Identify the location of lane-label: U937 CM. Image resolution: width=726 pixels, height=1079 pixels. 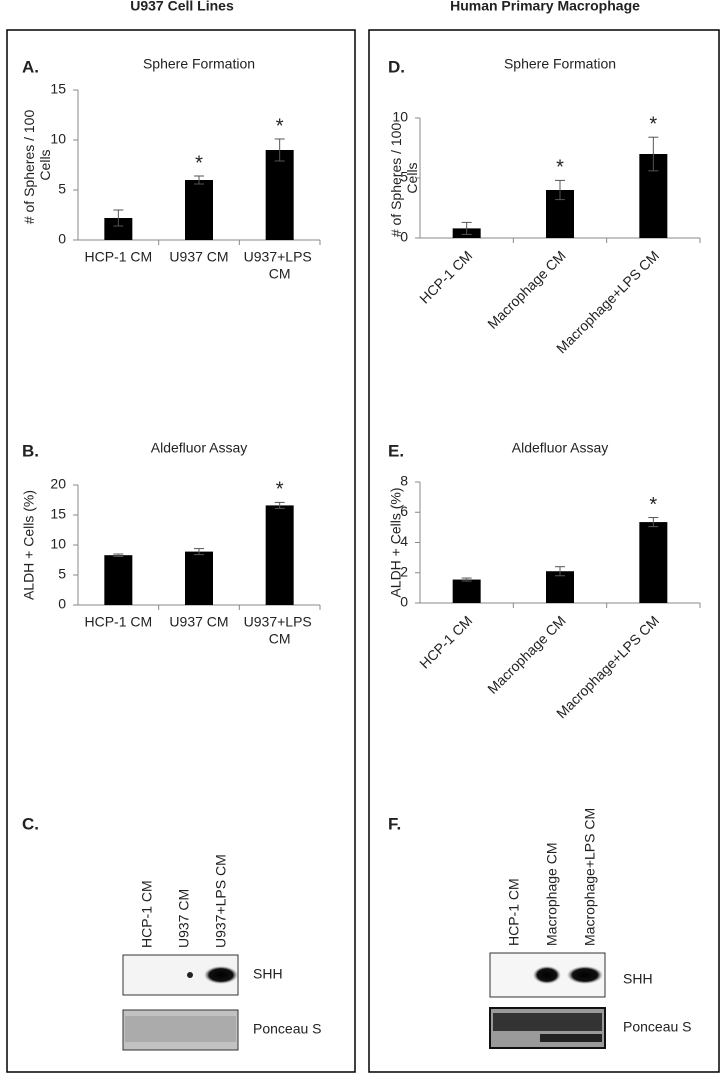
(184, 918).